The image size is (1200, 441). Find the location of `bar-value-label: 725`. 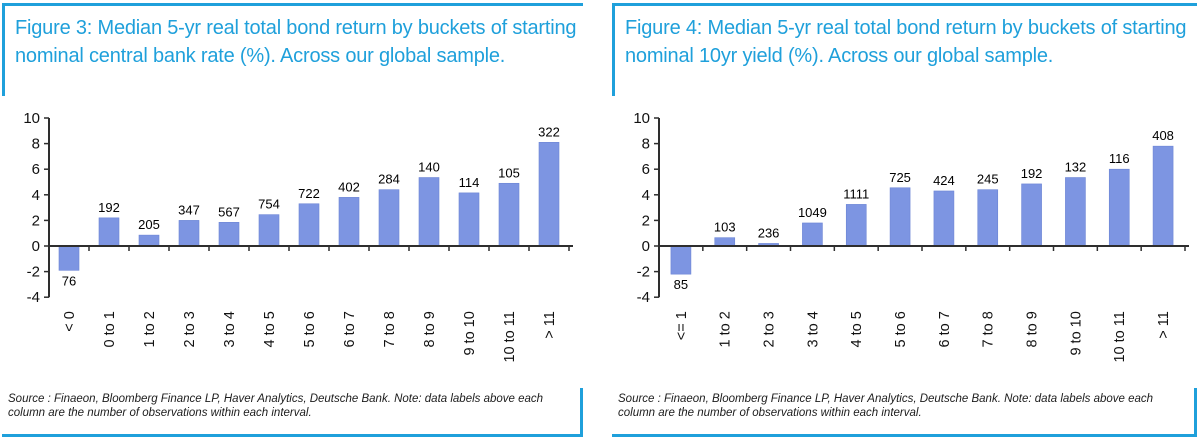

bar-value-label: 725 is located at coordinates (900, 177).